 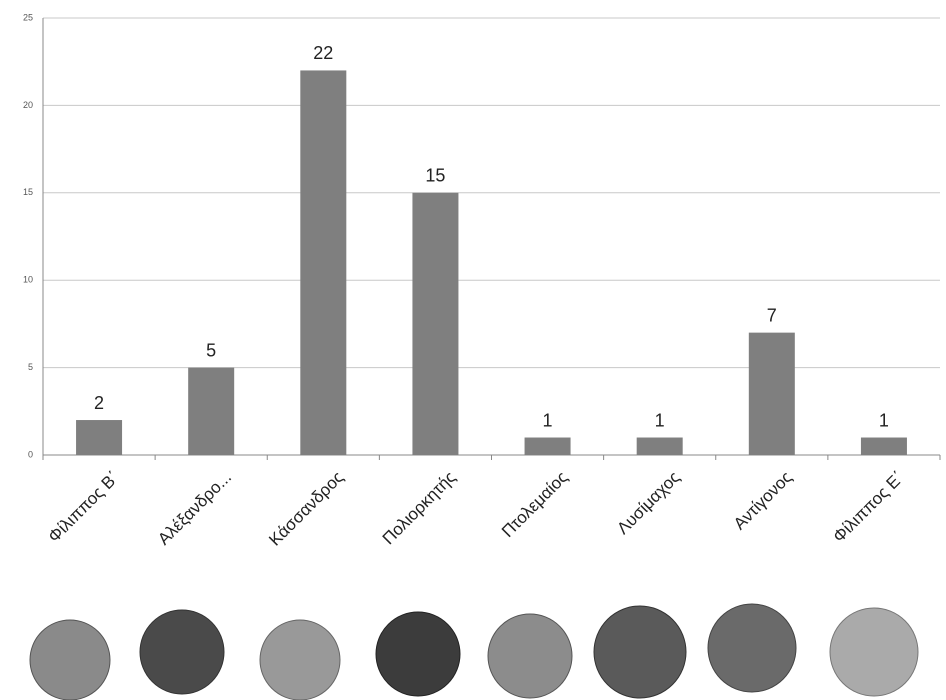 I want to click on y-tick-label: 25, so click(x=28, y=17).